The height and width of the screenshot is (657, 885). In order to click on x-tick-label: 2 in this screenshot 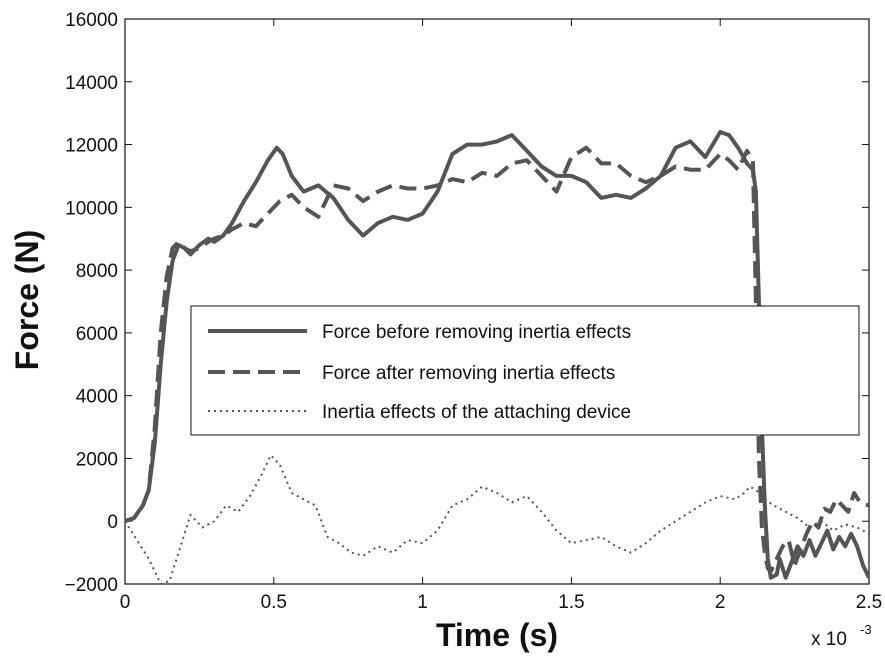, I will do `click(720, 602)`.